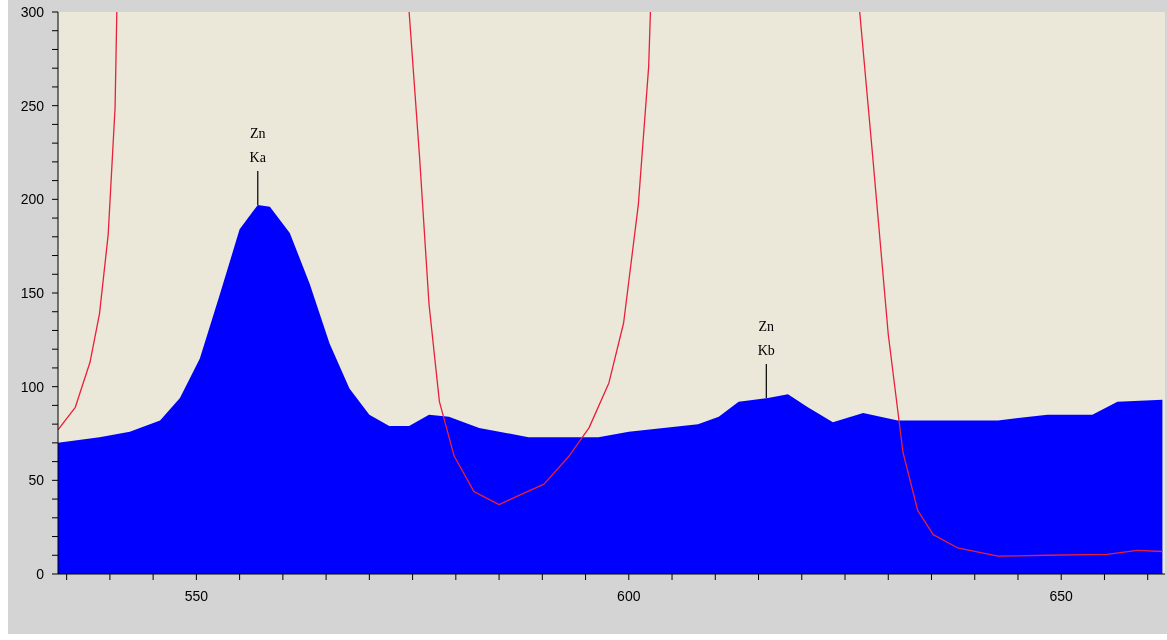 The image size is (1167, 640). Describe the element at coordinates (629, 596) in the screenshot. I see `x-tick-label: 600` at that location.